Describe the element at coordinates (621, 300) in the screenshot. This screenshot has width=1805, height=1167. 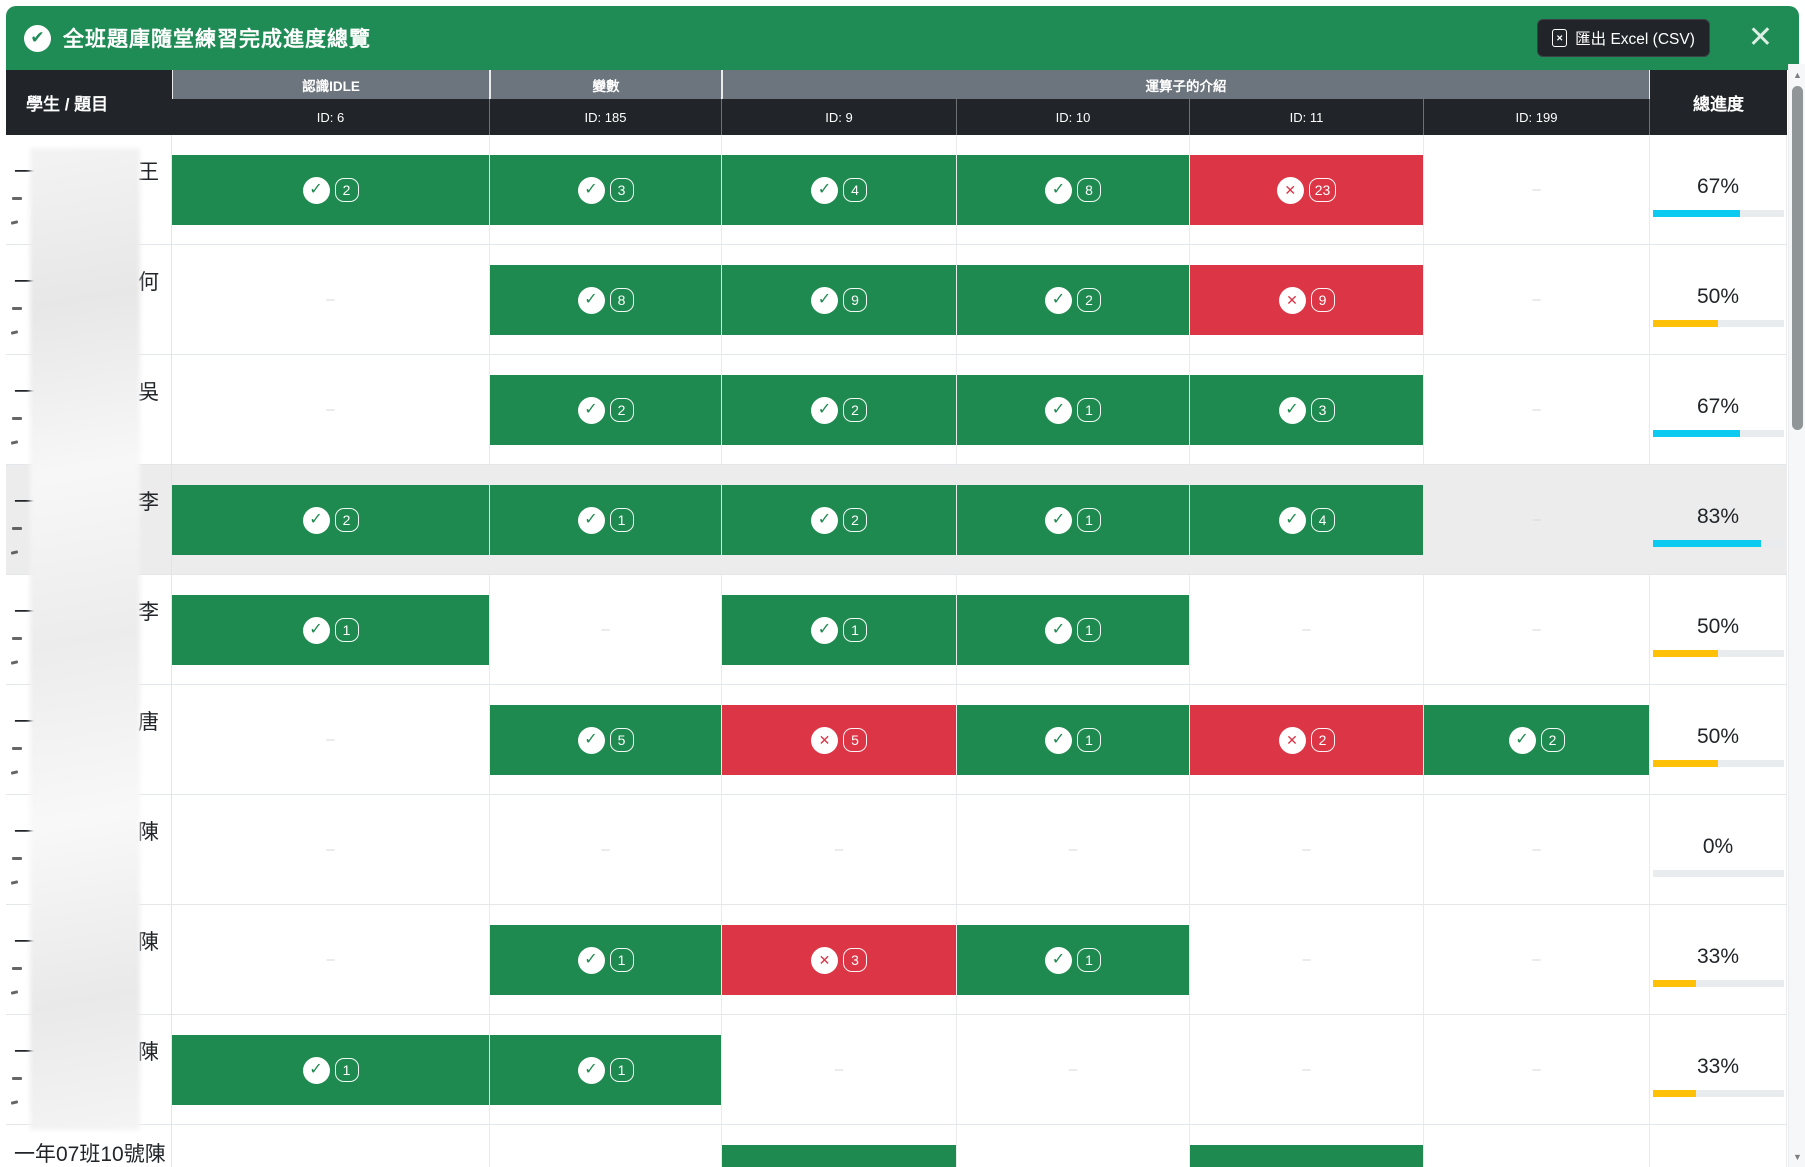
I see `attempt-count-badge: 8` at that location.